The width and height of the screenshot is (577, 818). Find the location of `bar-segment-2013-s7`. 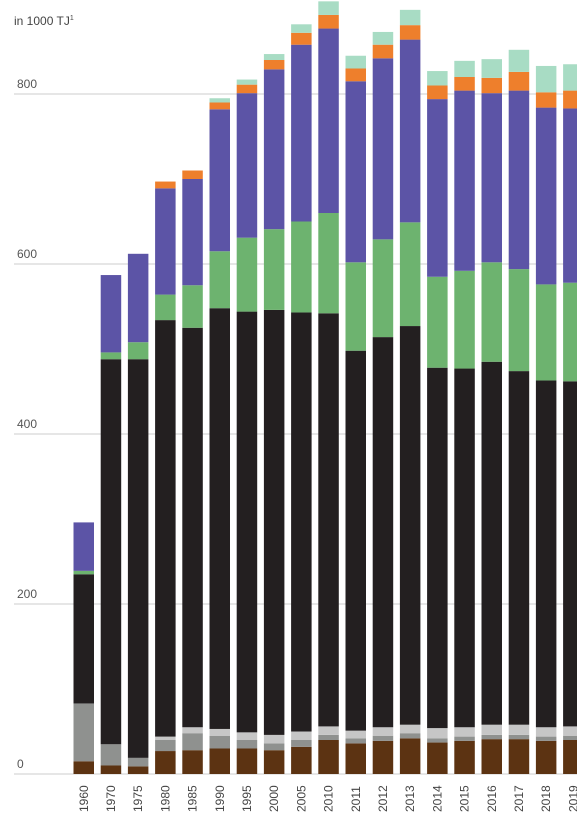

bar-segment-2013-s7 is located at coordinates (410, 17).